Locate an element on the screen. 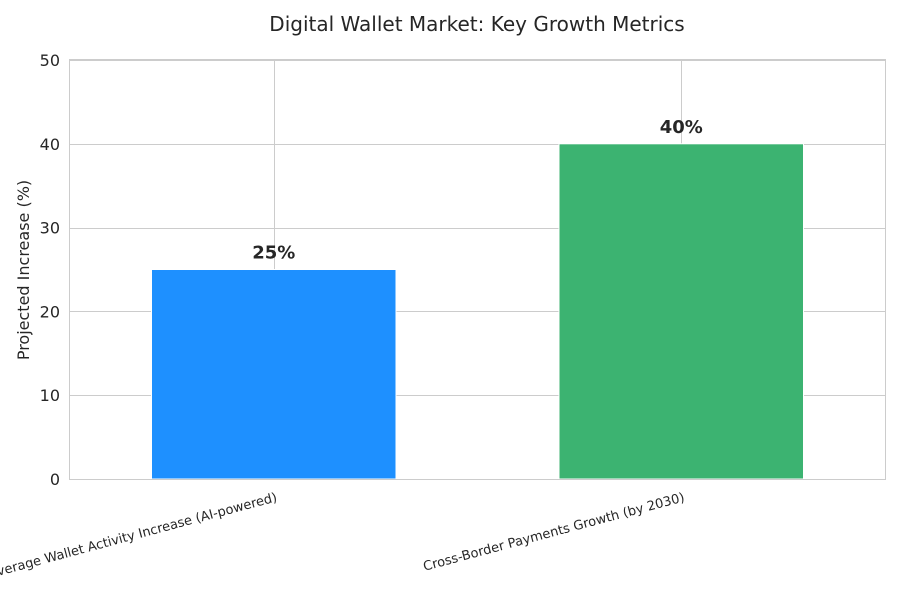  bar is located at coordinates (274, 374).